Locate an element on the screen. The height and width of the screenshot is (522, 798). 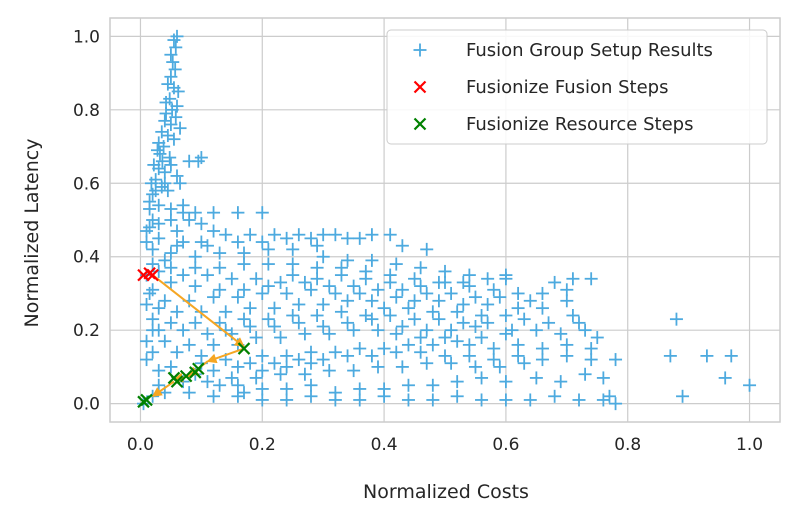
step-arrow is located at coordinates (225, 355).